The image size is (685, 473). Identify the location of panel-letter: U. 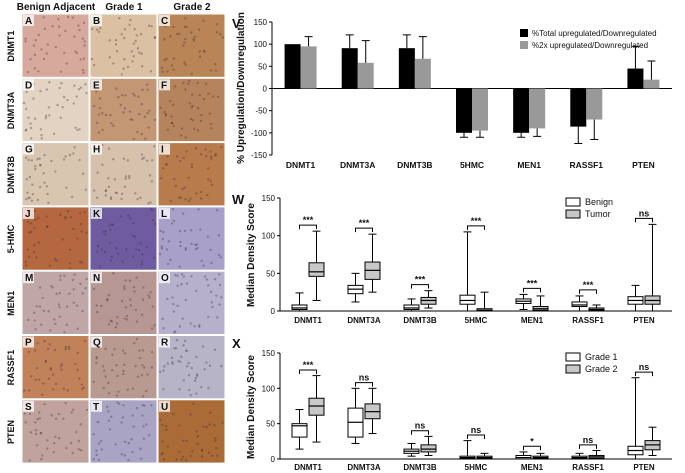
(164, 407).